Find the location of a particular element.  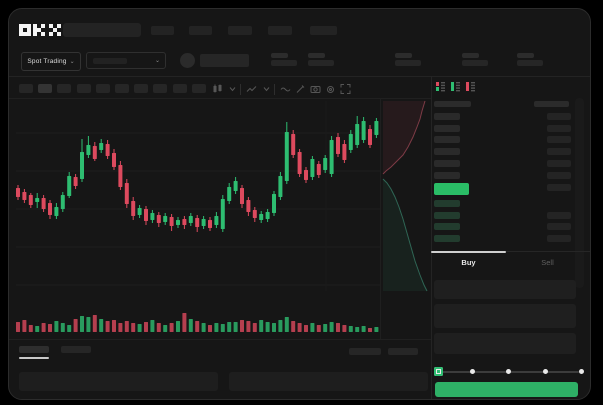

depth-chart is located at coordinates (405, 196).